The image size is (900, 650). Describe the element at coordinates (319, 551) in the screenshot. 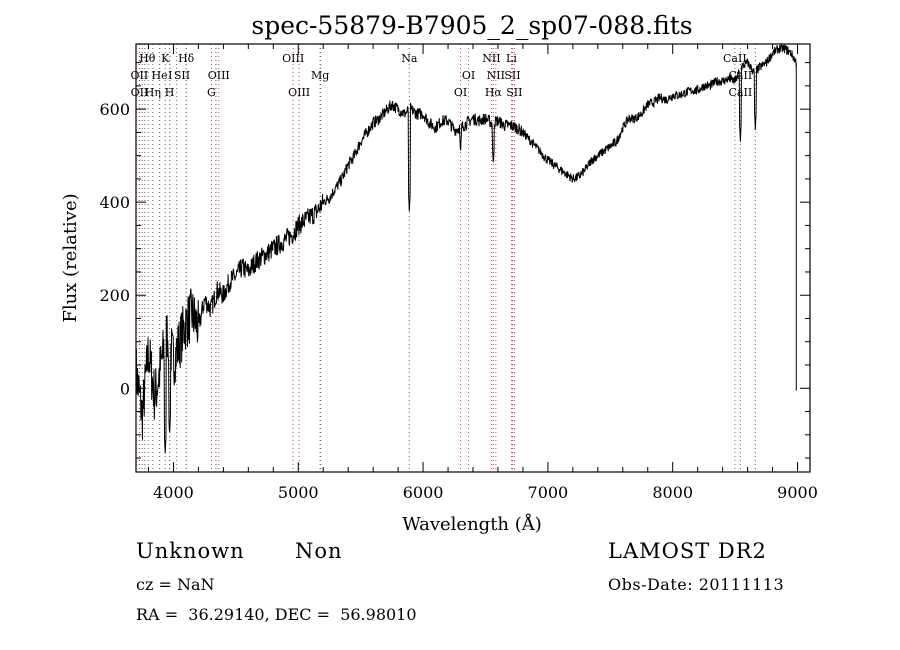

I see `object-subclass: Non` at that location.